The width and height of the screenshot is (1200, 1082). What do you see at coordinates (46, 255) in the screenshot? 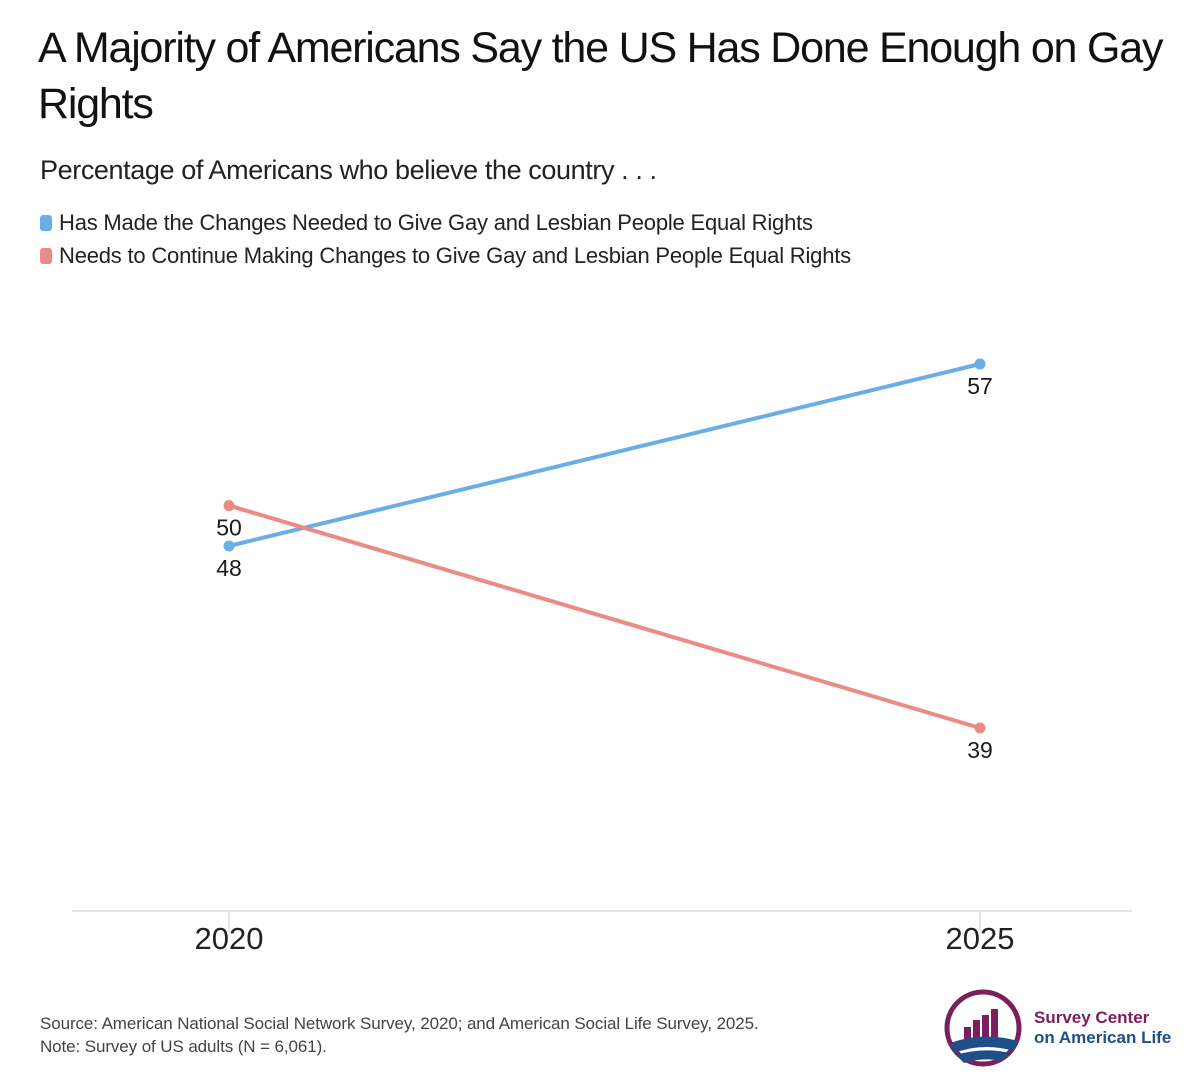
I see `legend-swatch-red` at bounding box center [46, 255].